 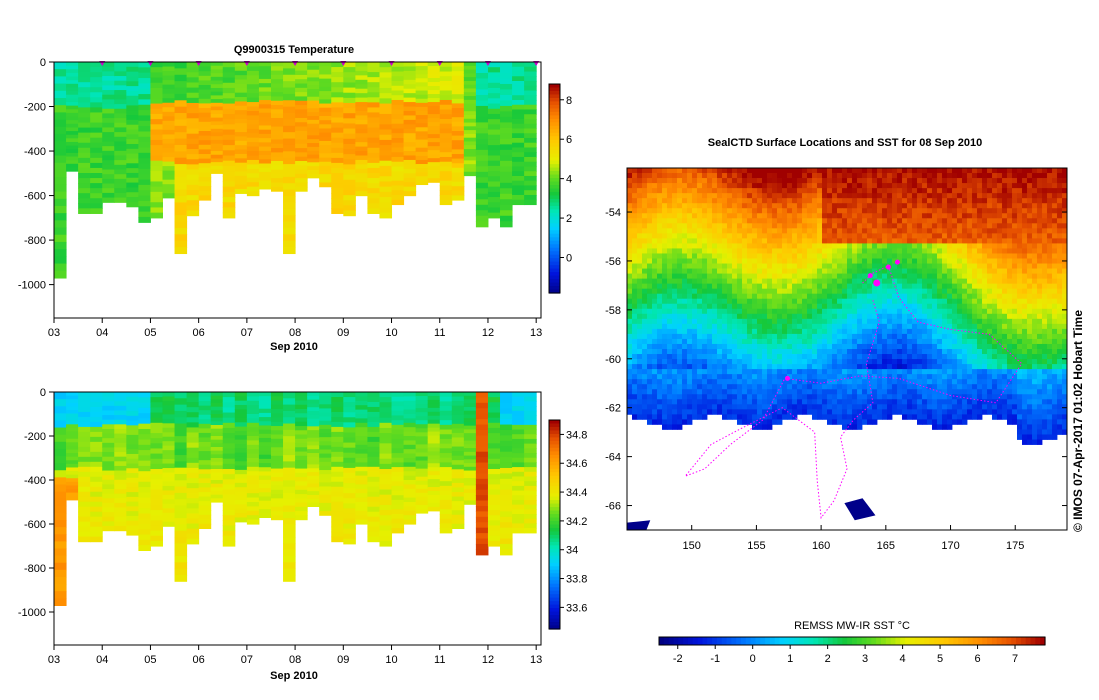 I want to click on salinity-colorbar-tick-label: 34.2, so click(x=576, y=522).